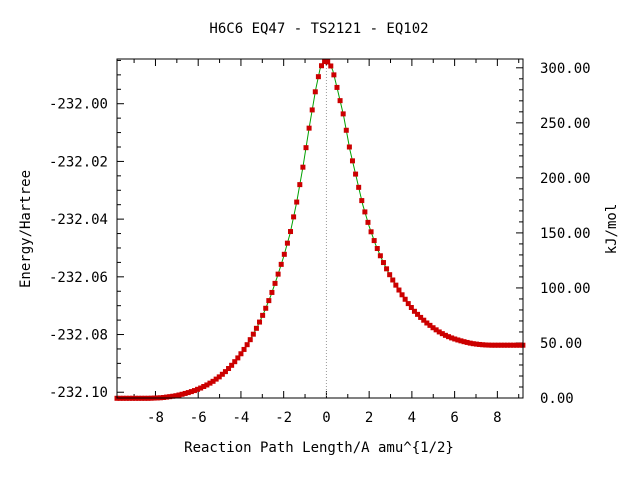 The image size is (640, 485). What do you see at coordinates (565, 69) in the screenshot?
I see `y2-tick-label: 300.00` at bounding box center [565, 69].